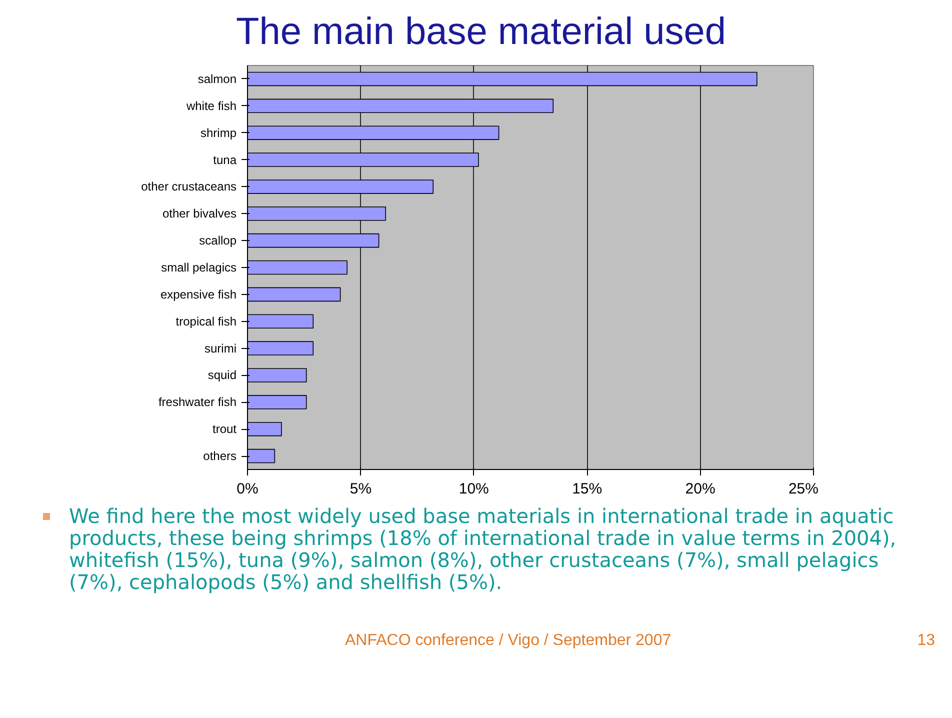 This screenshot has height=718, width=952. I want to click on y-tick-label: expensive fish, so click(198, 294).